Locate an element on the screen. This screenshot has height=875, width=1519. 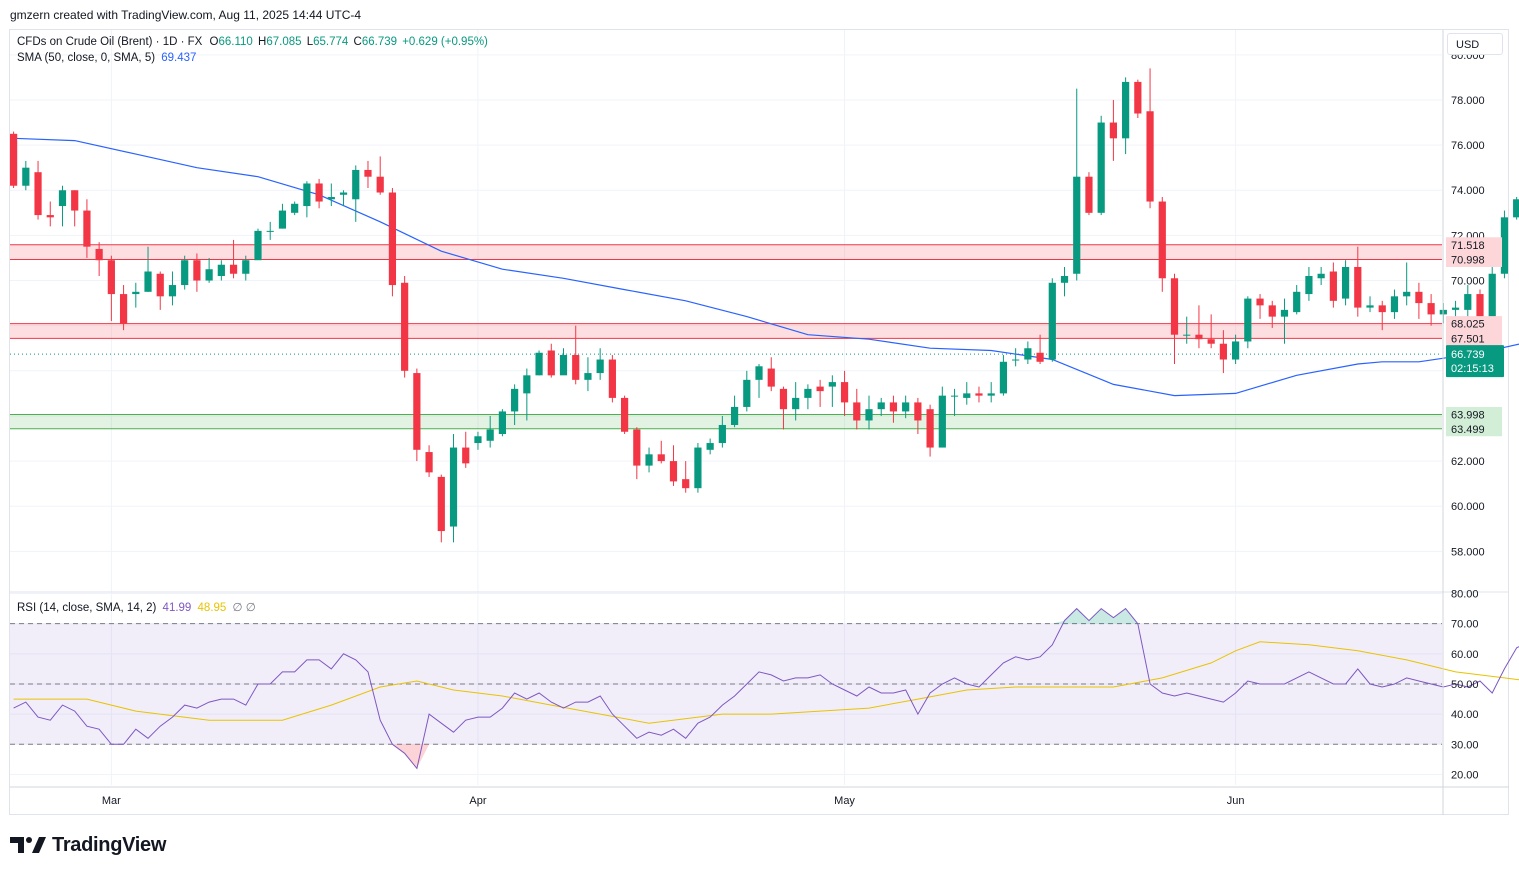
currency-button: USD is located at coordinates (1475, 44).